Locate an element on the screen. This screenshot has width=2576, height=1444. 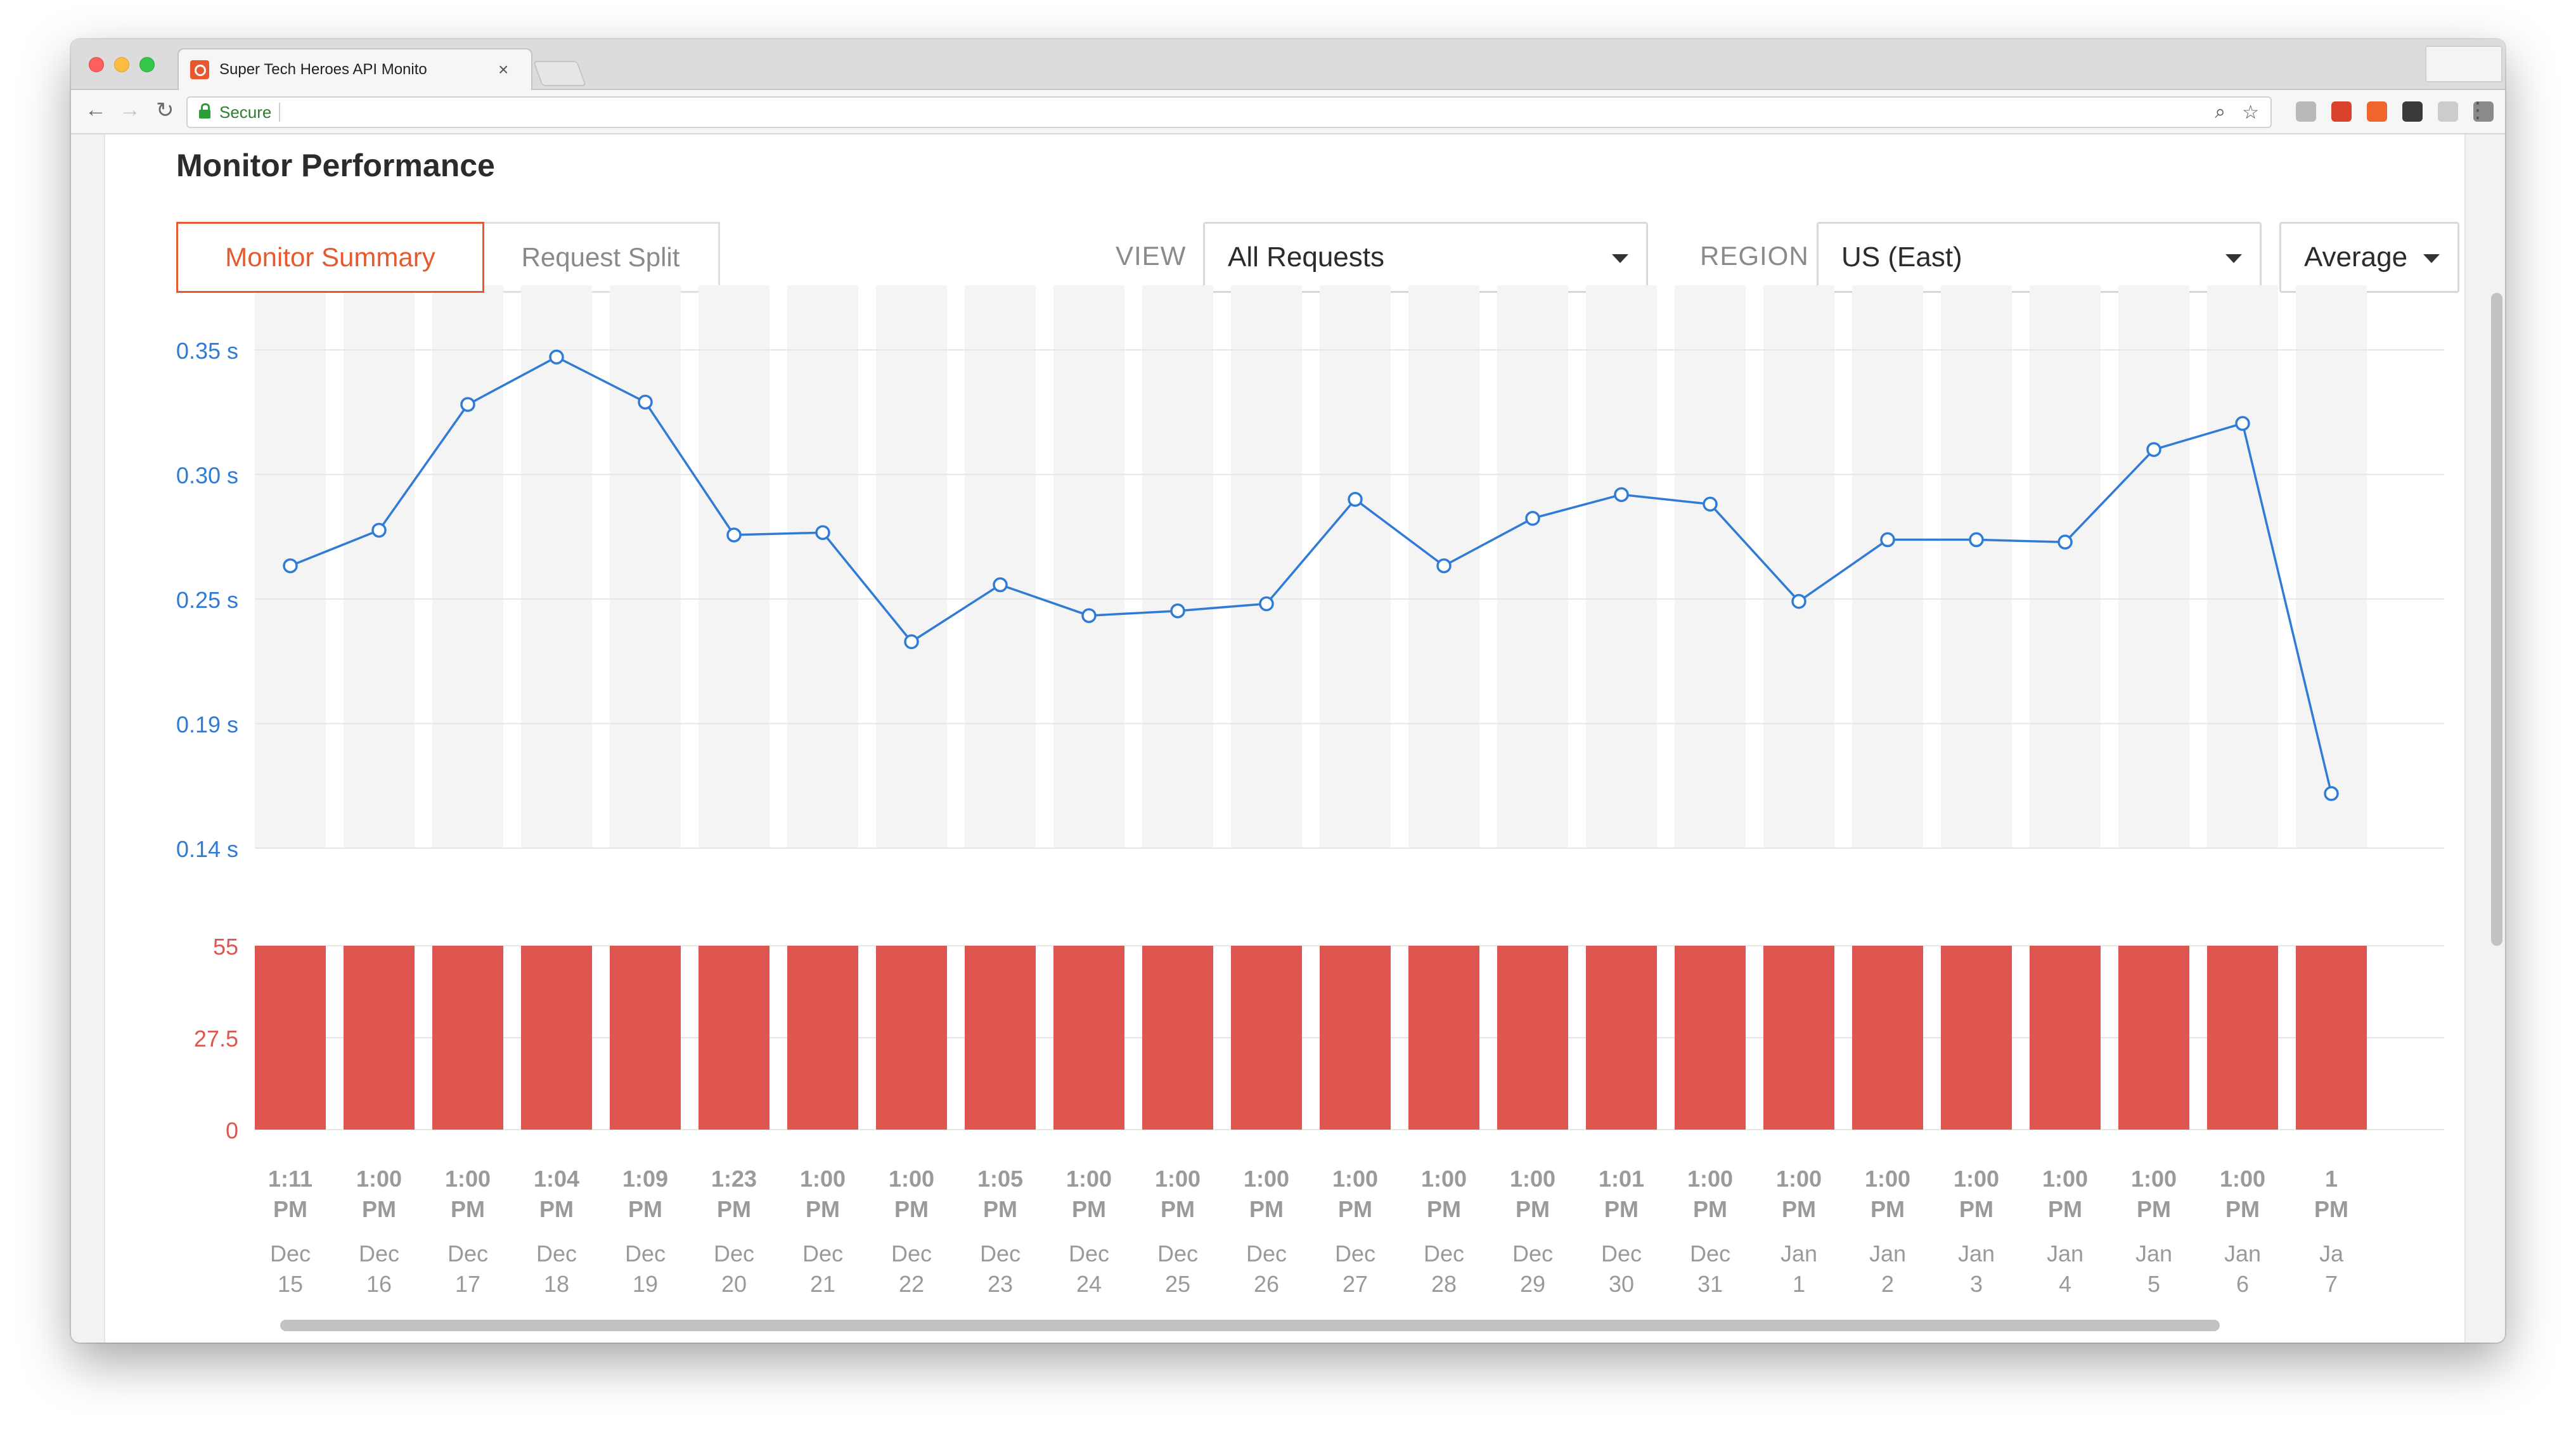
x-date-label: 19 is located at coordinates (645, 1284).